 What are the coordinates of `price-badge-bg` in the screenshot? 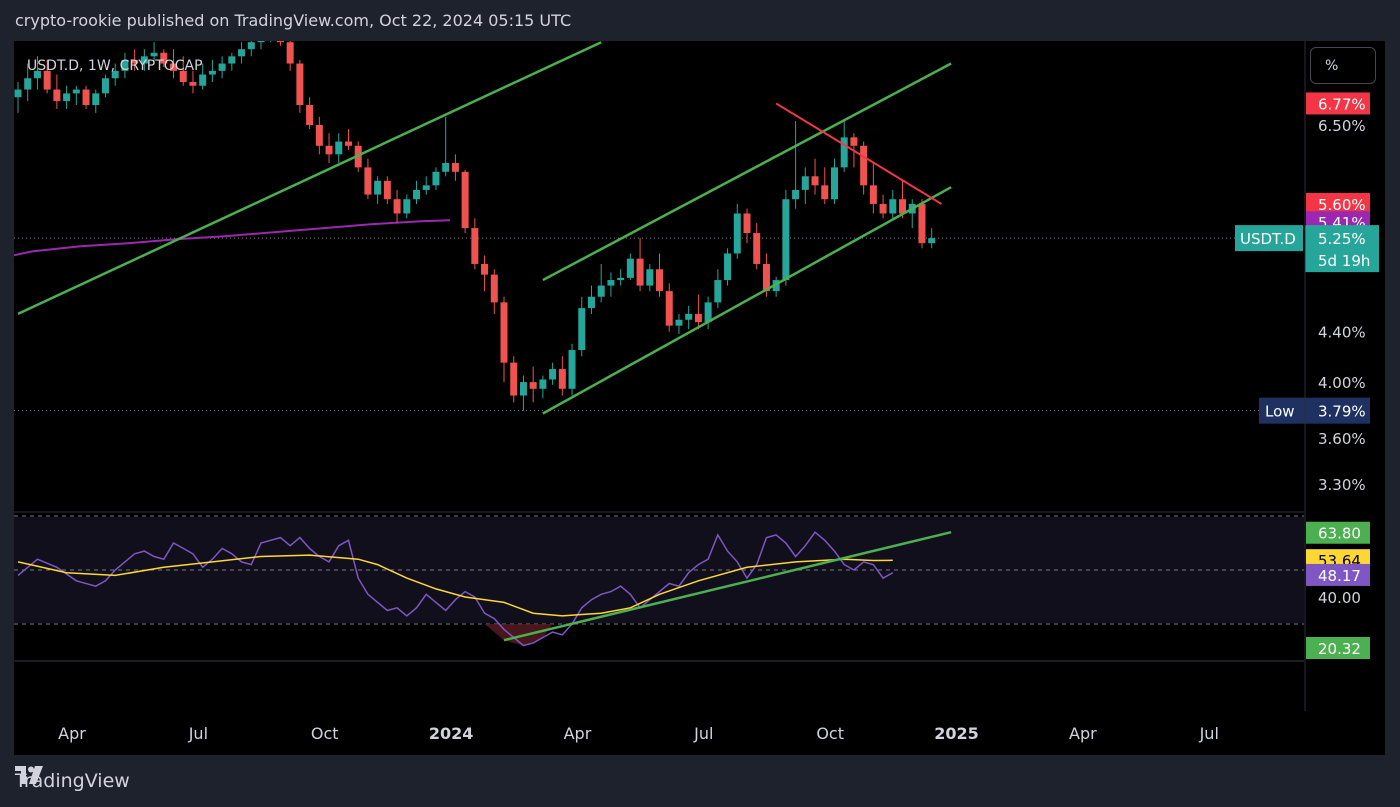 It's located at (1338, 203).